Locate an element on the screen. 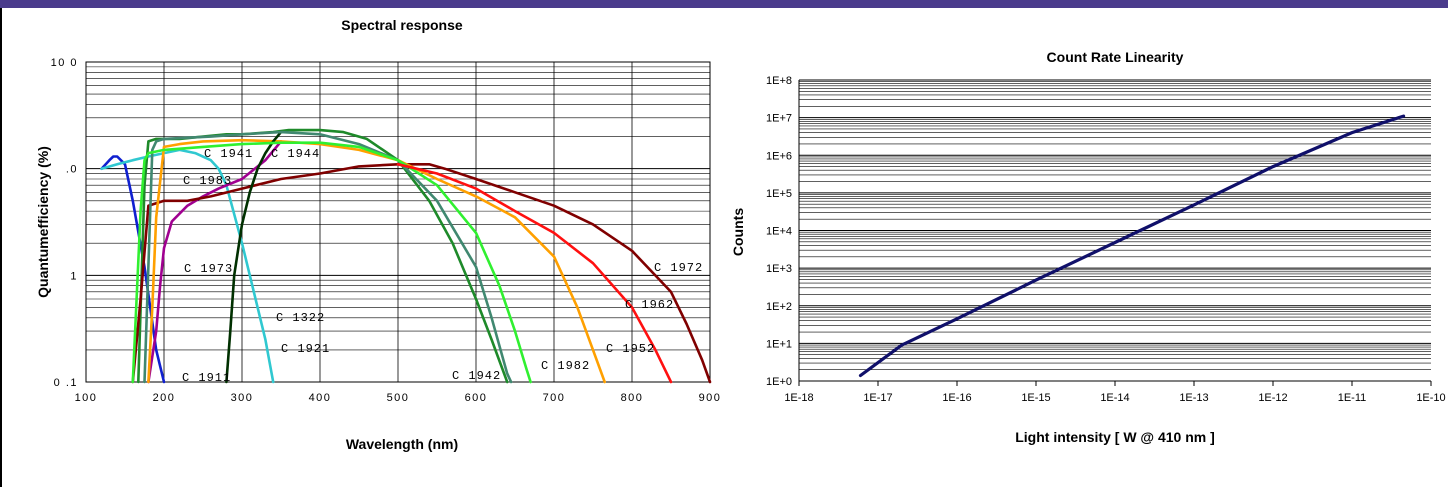 The height and width of the screenshot is (487, 1448). y-tick-label: 1E+2 is located at coordinates (779, 307).